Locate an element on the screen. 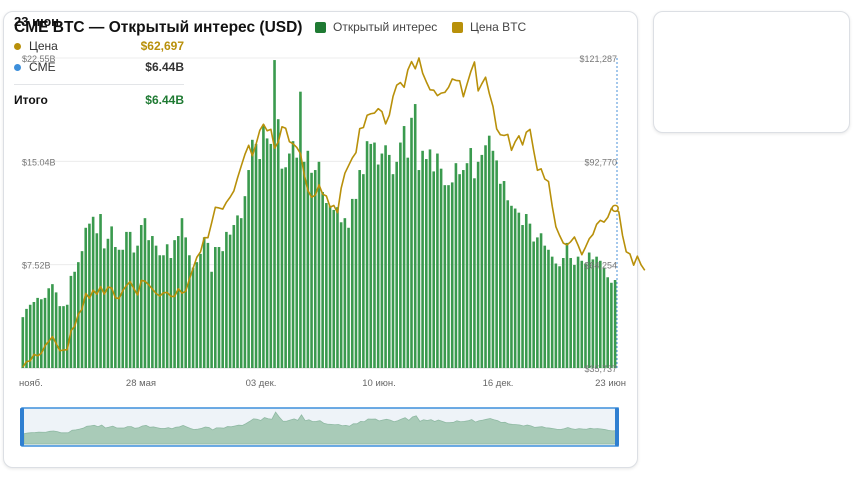  tooltip-total-label: Итого is located at coordinates (31, 100).